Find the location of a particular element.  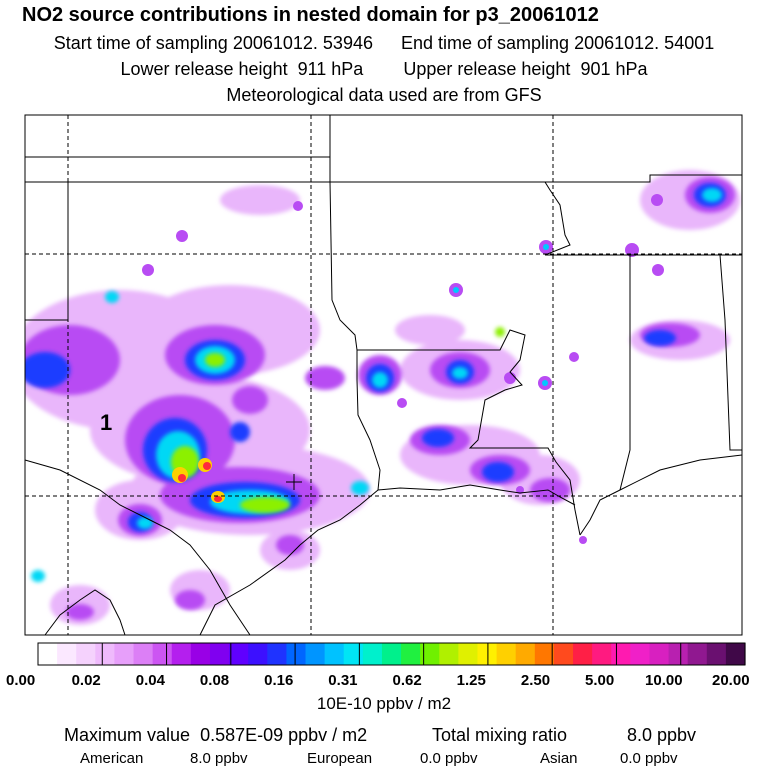

colorbar is located at coordinates (392, 654).